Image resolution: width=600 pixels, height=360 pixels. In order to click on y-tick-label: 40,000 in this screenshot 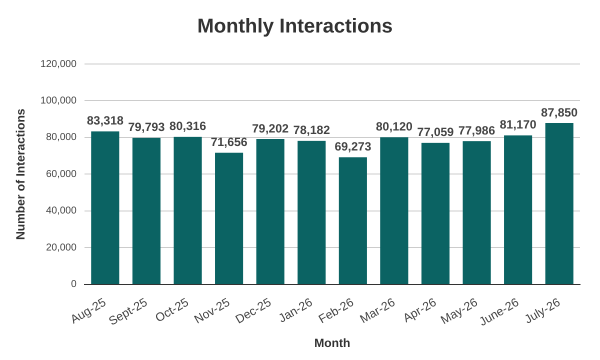, I will do `click(61, 211)`.